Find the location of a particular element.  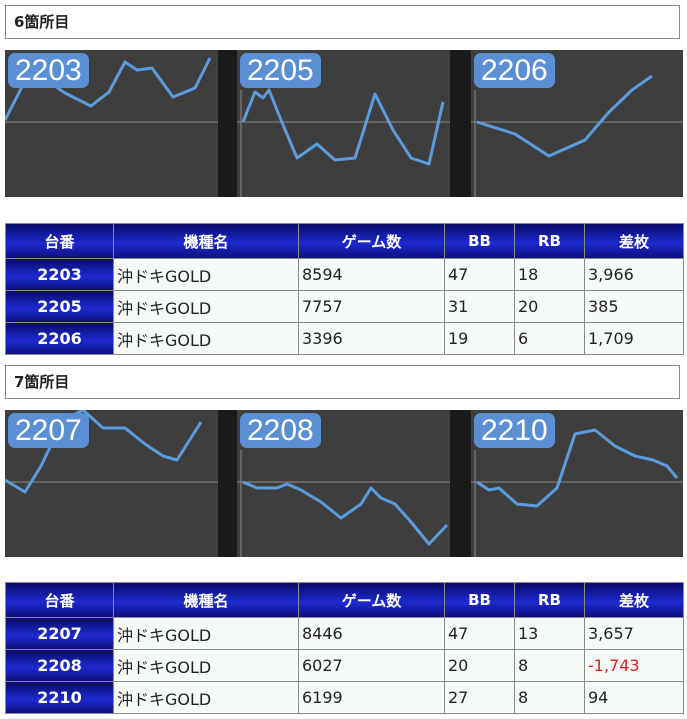

graph-label-2207: 2207 is located at coordinates (48, 430).